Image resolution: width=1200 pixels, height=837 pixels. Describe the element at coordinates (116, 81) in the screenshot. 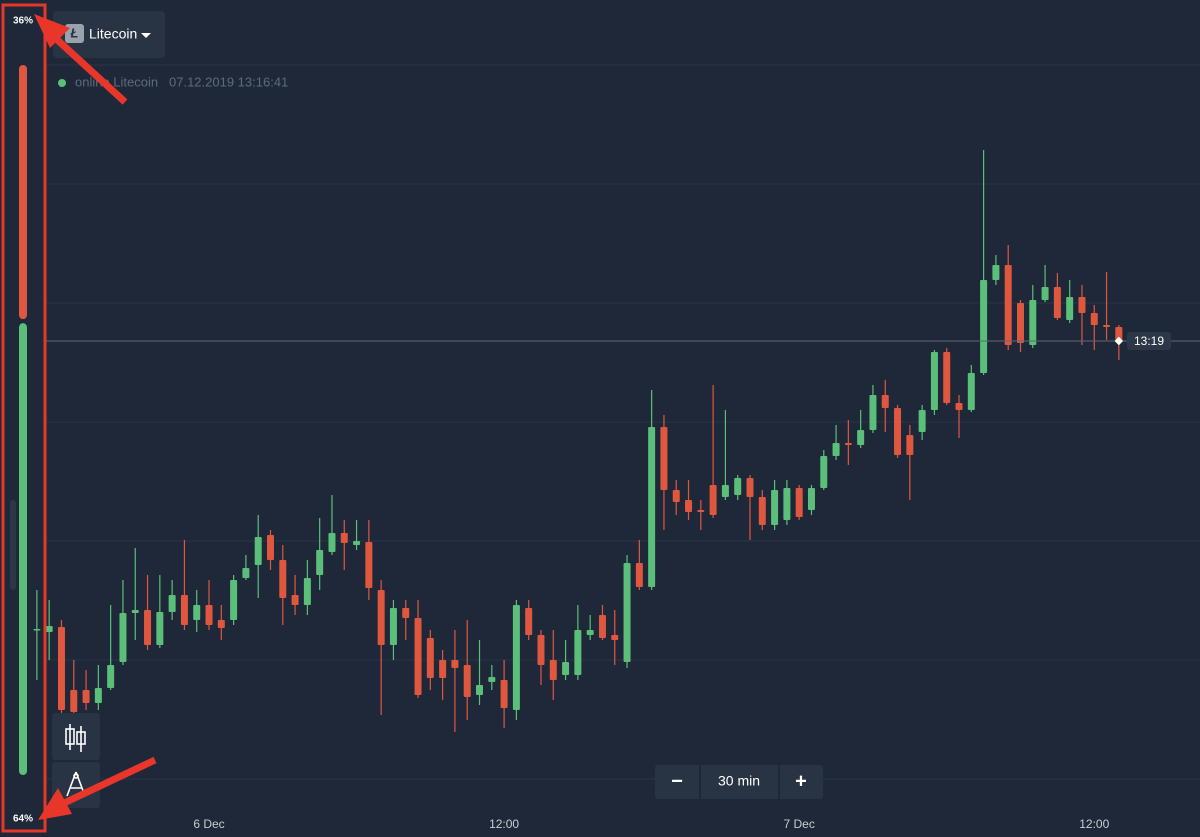

I see `status-text: online Litecoin` at that location.